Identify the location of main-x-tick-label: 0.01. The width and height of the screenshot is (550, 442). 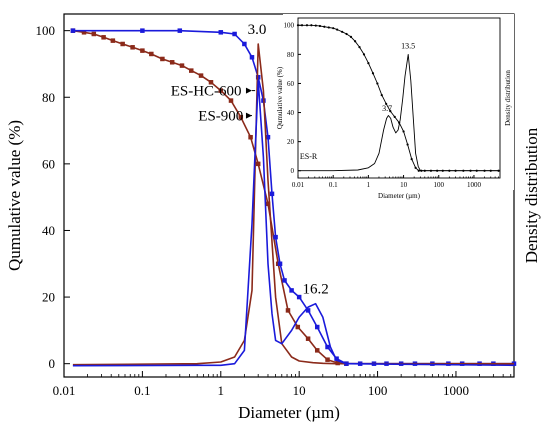
(64, 390).